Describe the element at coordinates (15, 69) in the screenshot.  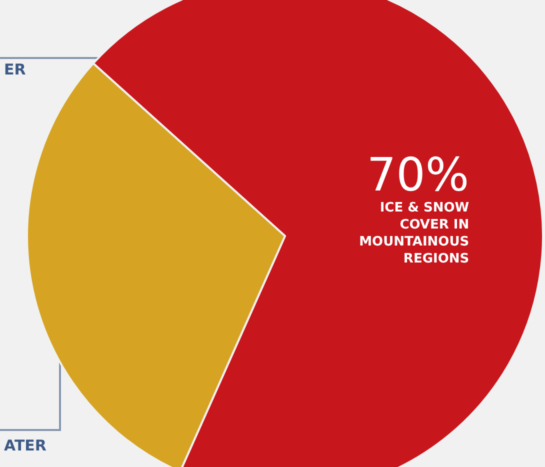
I see `text: ER` at that location.